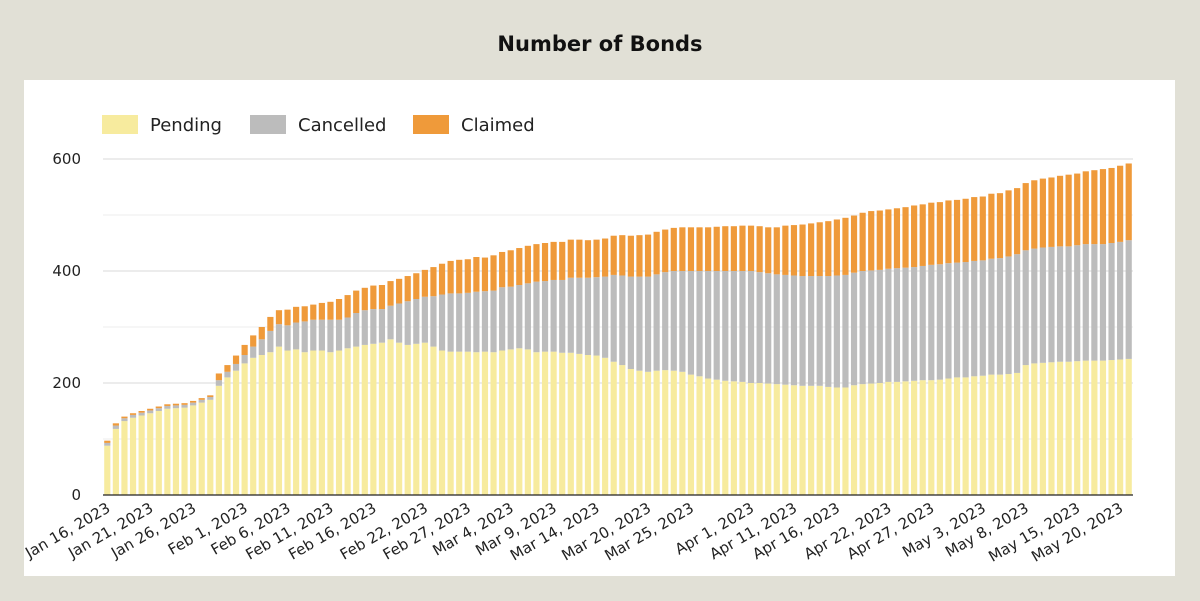 This screenshot has width=1200, height=601. Describe the element at coordinates (431, 124) in the screenshot. I see `legend-swatch-claimed` at that location.